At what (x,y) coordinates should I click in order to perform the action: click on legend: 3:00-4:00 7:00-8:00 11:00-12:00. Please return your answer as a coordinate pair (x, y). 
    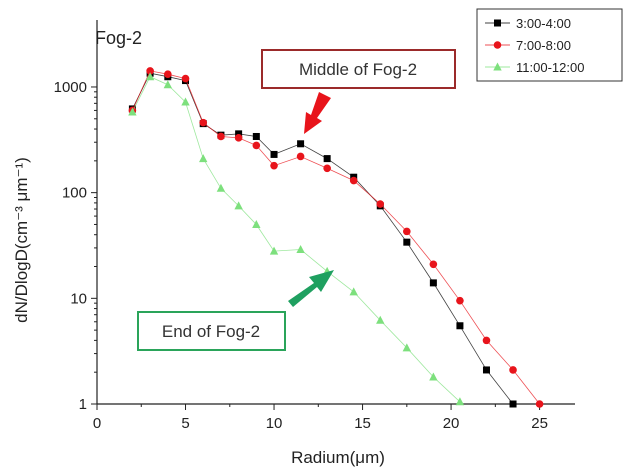
    Looking at the image, I should click on (549, 45).